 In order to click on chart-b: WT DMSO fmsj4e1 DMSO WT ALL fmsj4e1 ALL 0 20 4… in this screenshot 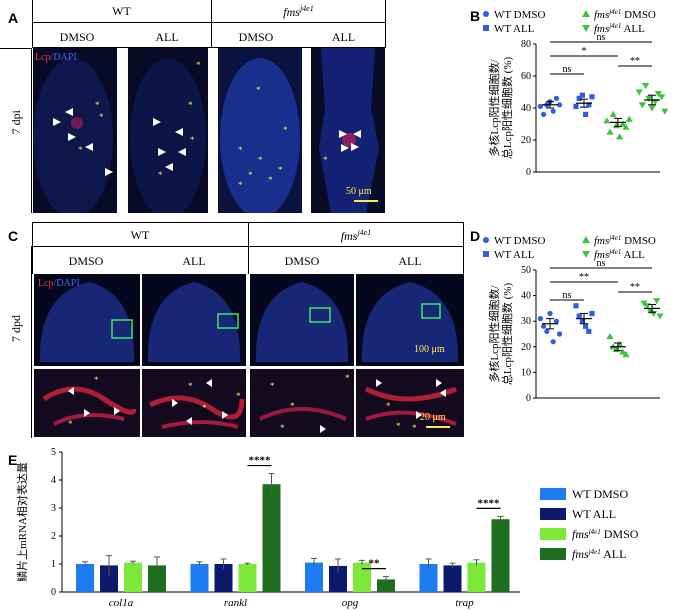, I will do `click(576, 93)`.